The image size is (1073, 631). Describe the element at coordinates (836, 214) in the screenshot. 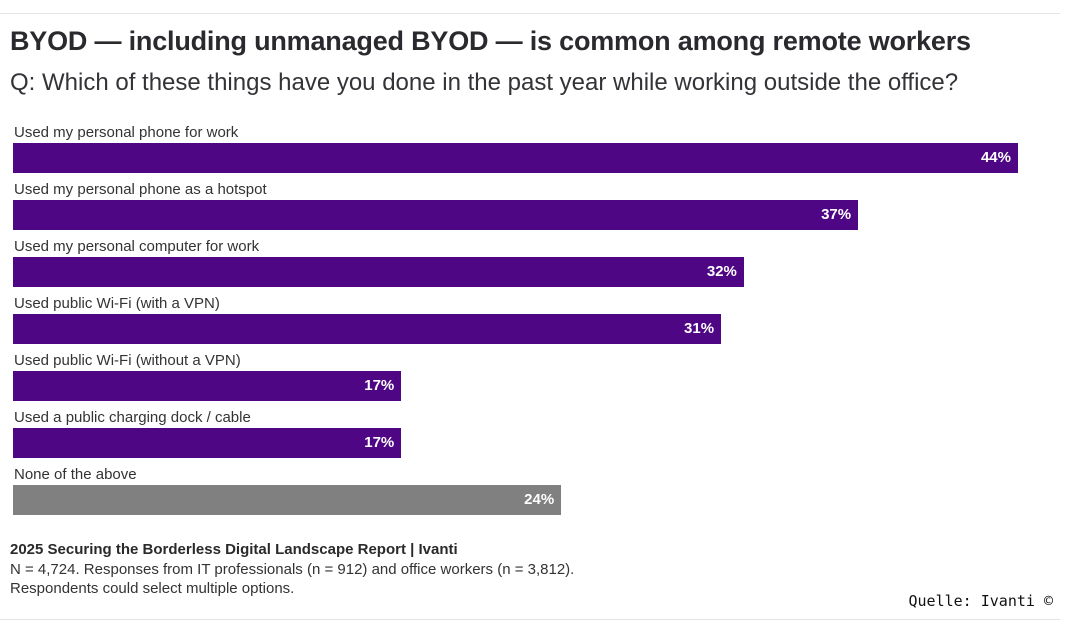

I see `bar-value-label: 37%` at that location.